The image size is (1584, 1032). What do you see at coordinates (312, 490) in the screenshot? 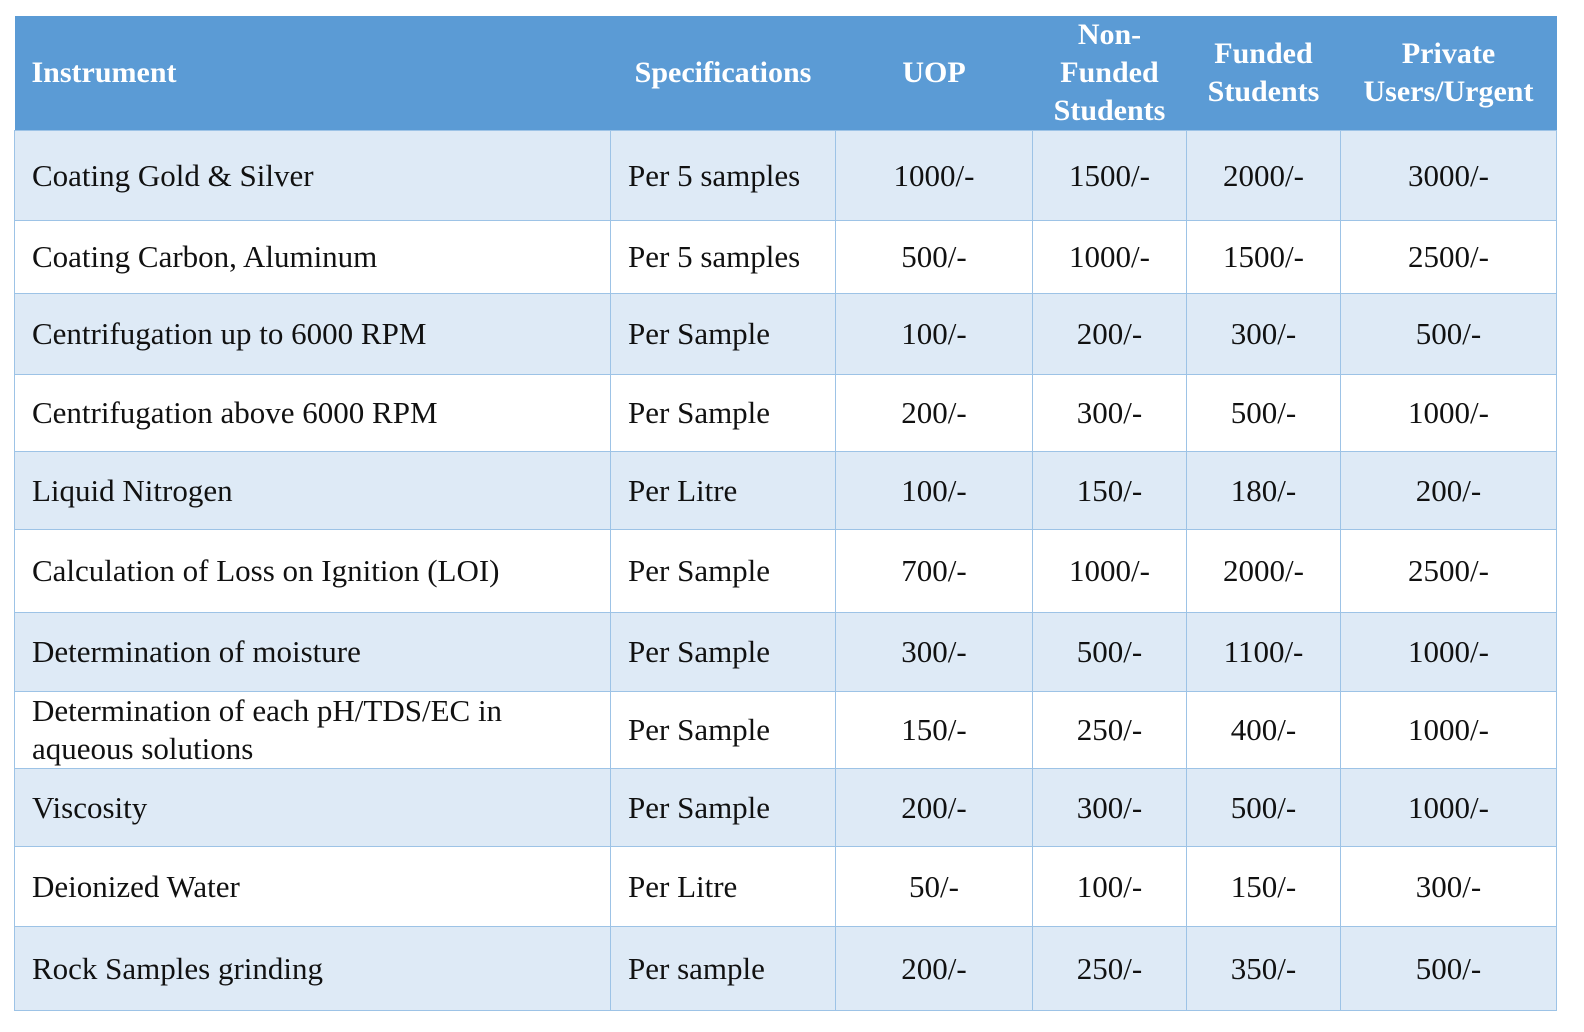
I see `cell-instrument: Liquid Nitrogen` at bounding box center [312, 490].